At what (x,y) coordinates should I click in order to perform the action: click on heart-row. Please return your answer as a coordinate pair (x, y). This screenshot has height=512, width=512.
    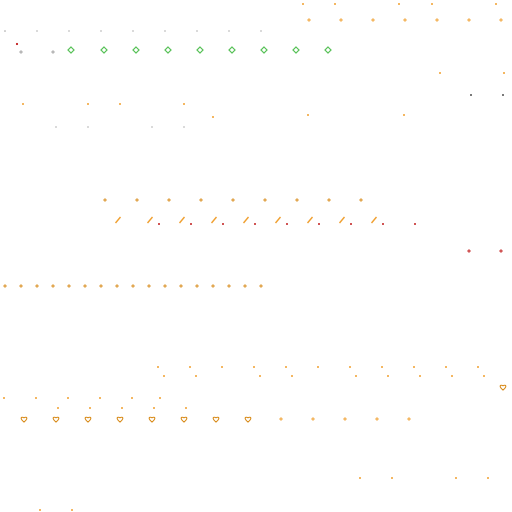
    Looking at the image, I should click on (215, 419).